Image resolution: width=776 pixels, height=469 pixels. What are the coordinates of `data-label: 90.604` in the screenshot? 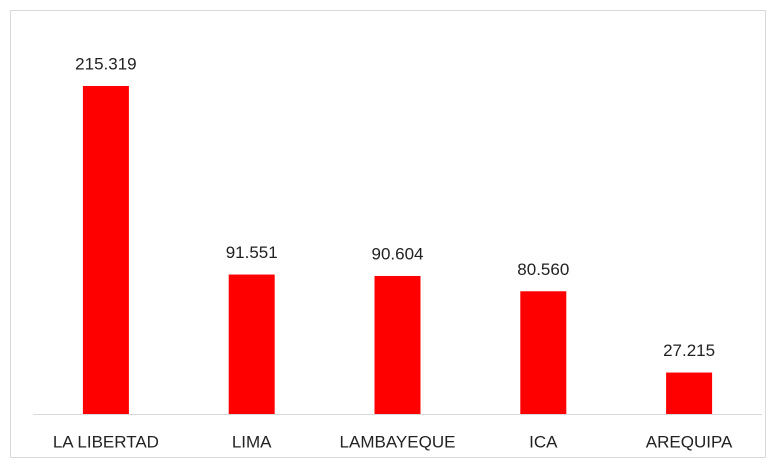 It's located at (398, 253).